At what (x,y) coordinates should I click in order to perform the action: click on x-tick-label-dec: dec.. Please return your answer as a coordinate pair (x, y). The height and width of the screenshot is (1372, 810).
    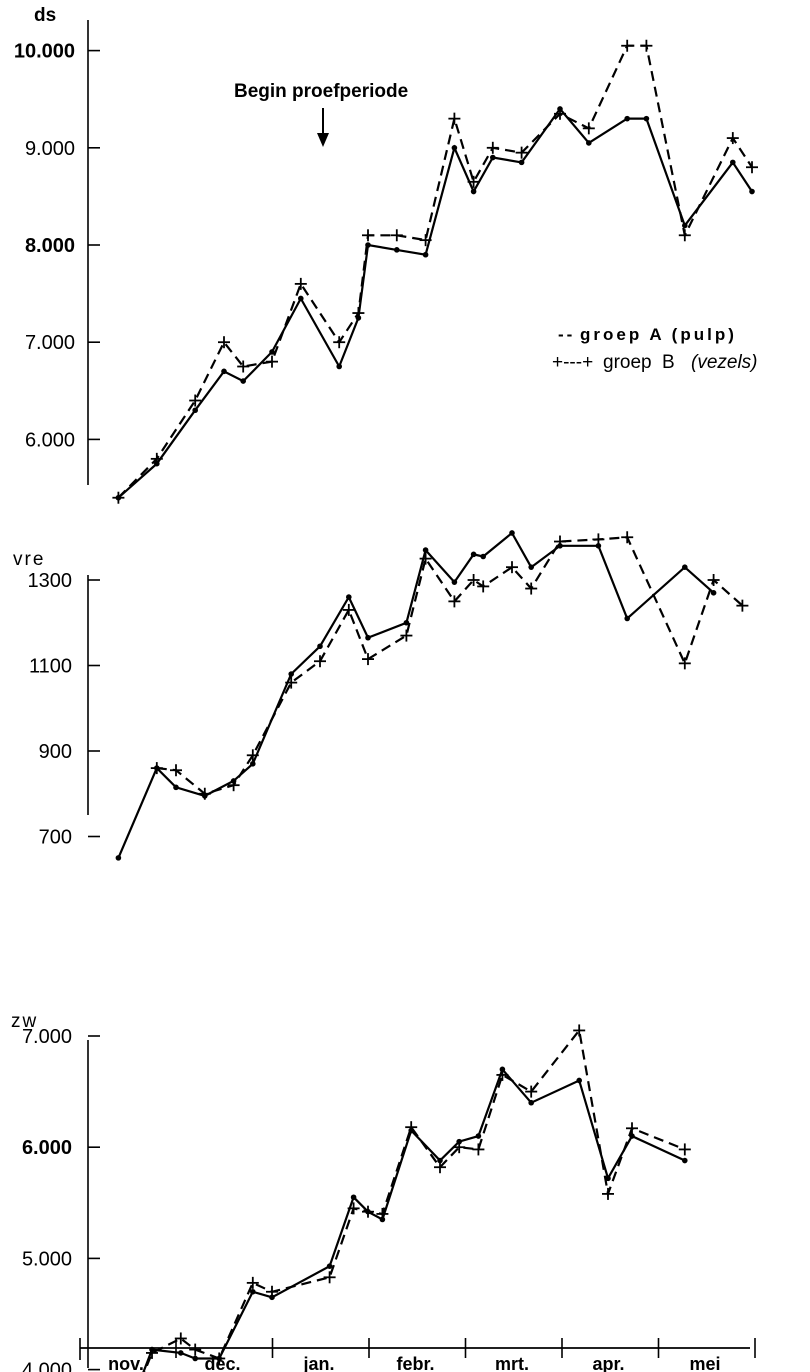
    Looking at the image, I should click on (222, 1363).